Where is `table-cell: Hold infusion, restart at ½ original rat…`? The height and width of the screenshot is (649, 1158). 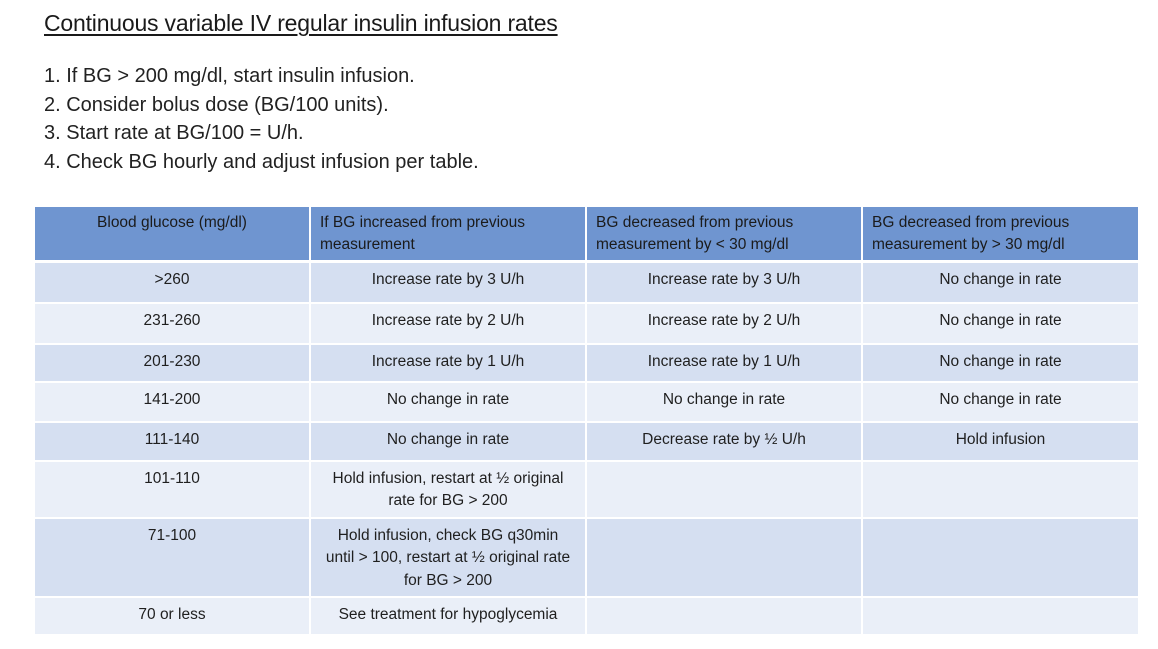
table-cell: Hold infusion, restart at ½ original rat… is located at coordinates (448, 489).